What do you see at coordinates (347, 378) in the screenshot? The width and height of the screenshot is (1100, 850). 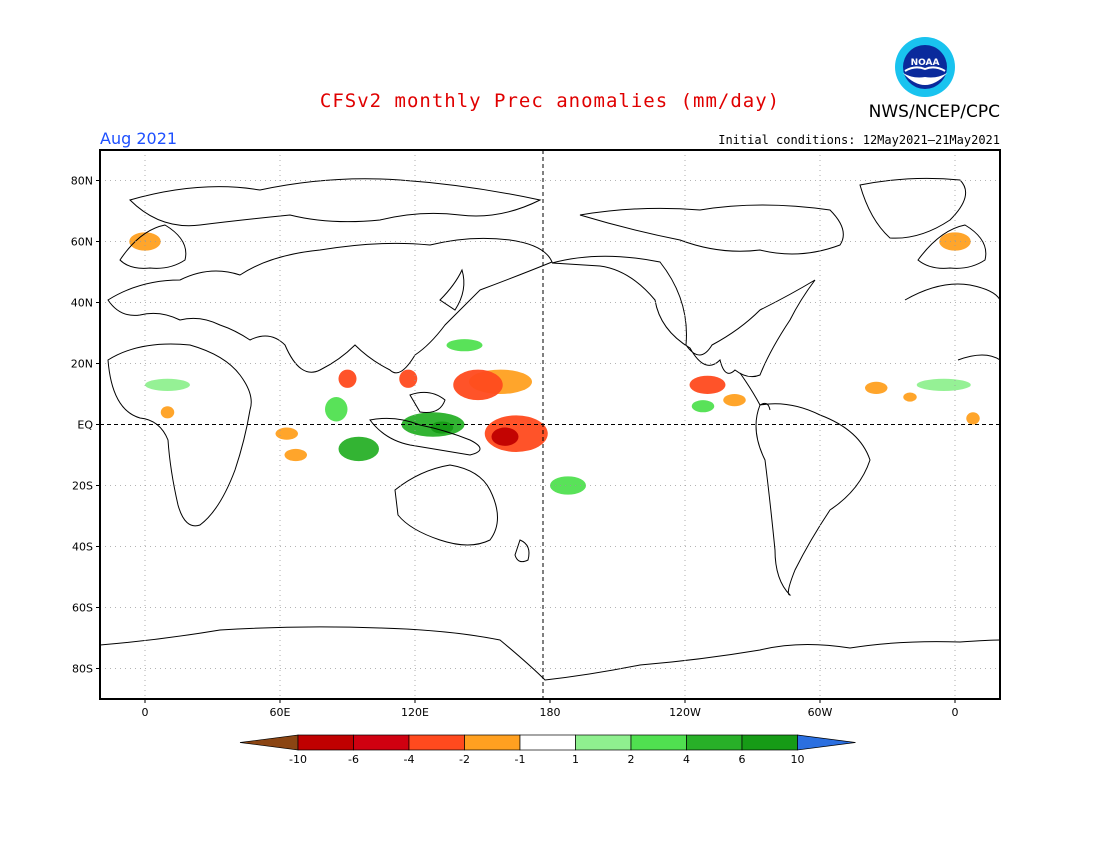 I see `anomaly-bay-of-bengal-dry` at bounding box center [347, 378].